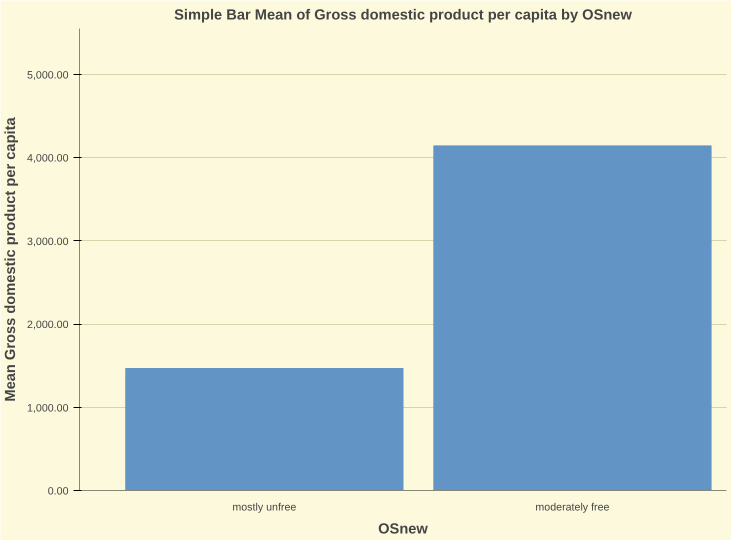 This screenshot has width=731, height=540. Describe the element at coordinates (403, 16) in the screenshot. I see `chart-title: Simple Bar Mean of Gross domestic product per capita by OSnew` at that location.